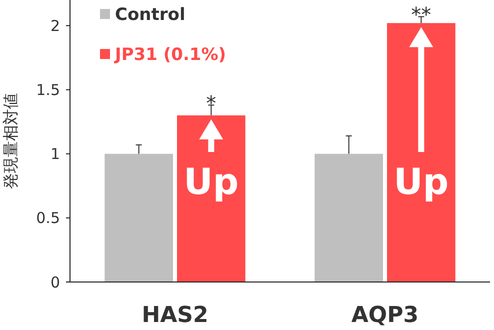  What do you see at coordinates (48, 218) in the screenshot?
I see `y-tick-label: 0.5` at bounding box center [48, 218].